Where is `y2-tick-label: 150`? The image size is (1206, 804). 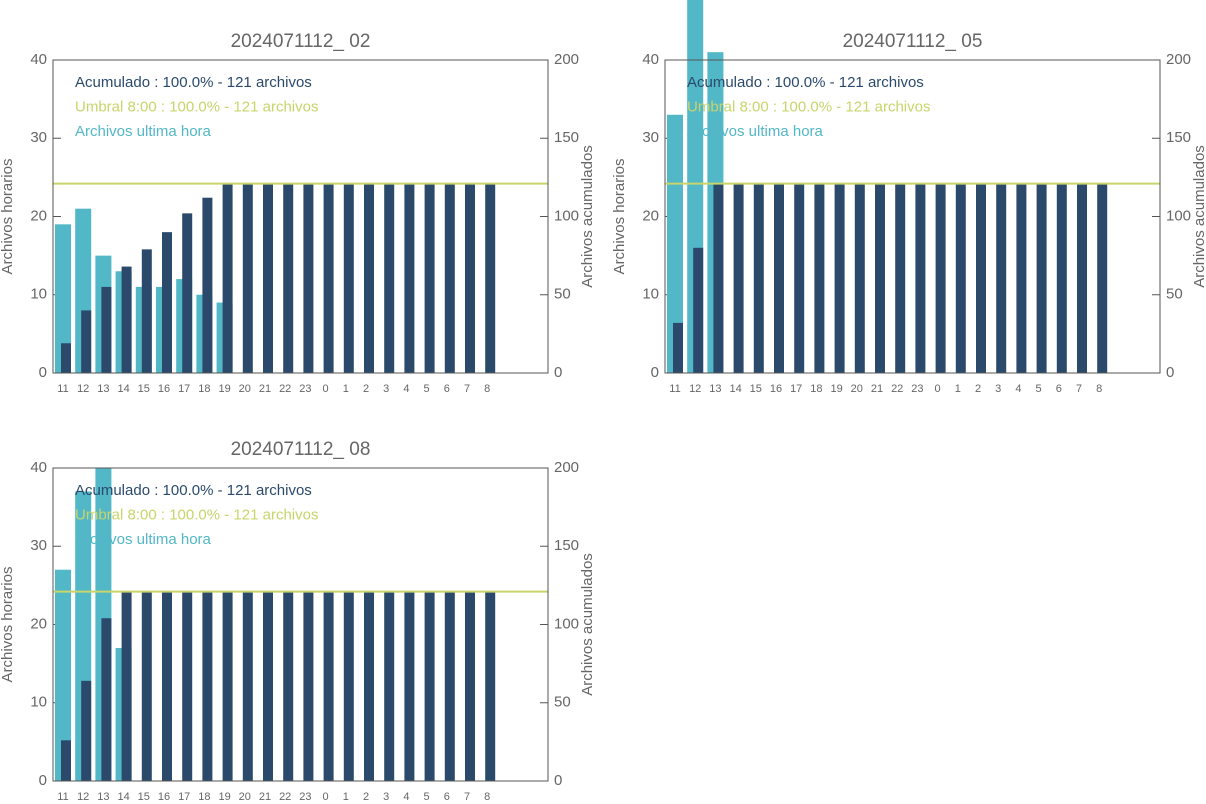
y2-tick-label: 150 is located at coordinates (566, 545).